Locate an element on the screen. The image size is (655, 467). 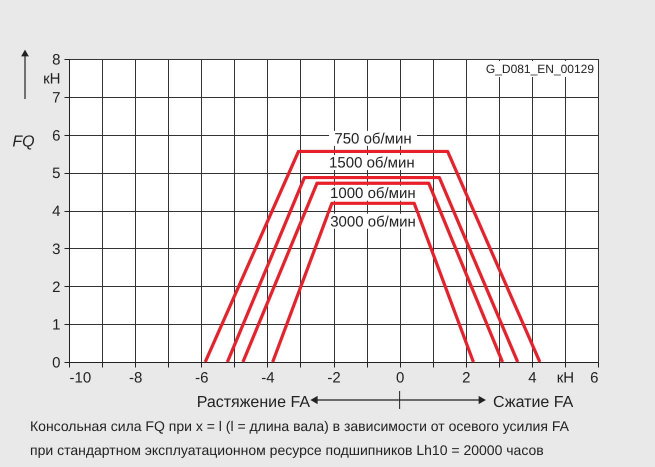
x-tick-label: -6 is located at coordinates (201, 378).